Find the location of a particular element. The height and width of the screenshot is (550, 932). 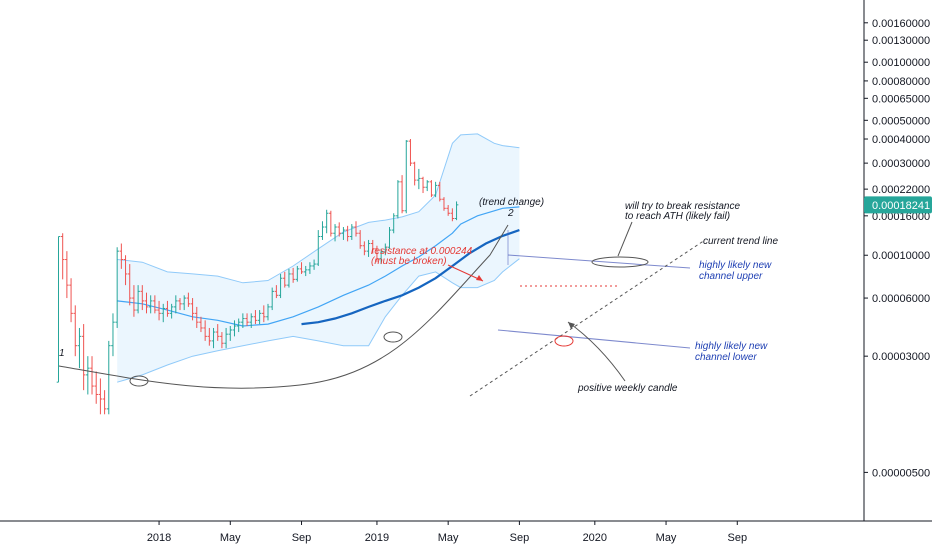

trend-line-label: current trend line is located at coordinates (740, 241).